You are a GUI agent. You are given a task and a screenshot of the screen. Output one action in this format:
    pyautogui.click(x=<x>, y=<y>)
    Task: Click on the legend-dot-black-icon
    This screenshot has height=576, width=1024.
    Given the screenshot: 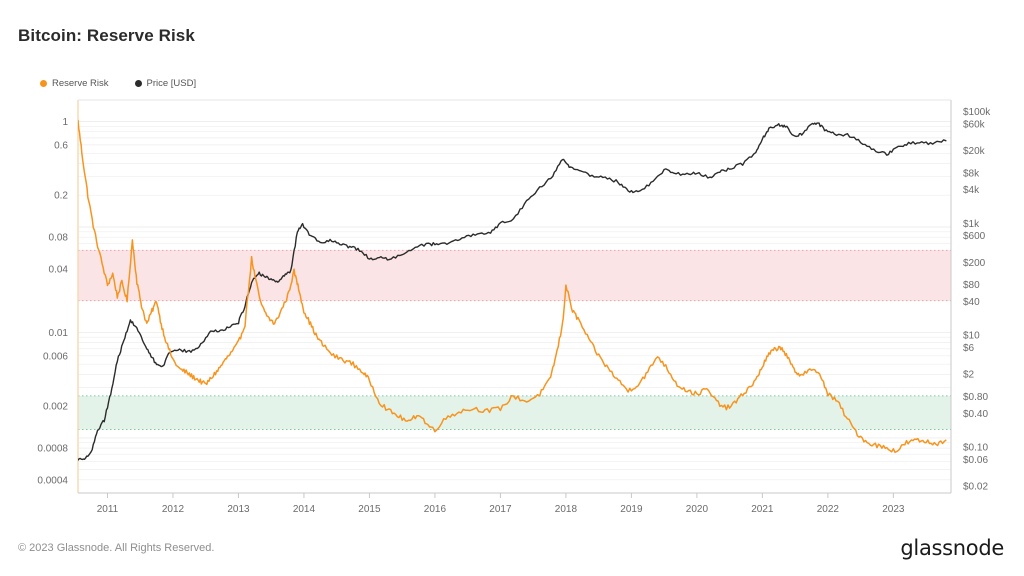 What is the action you would take?
    pyautogui.click(x=138, y=83)
    